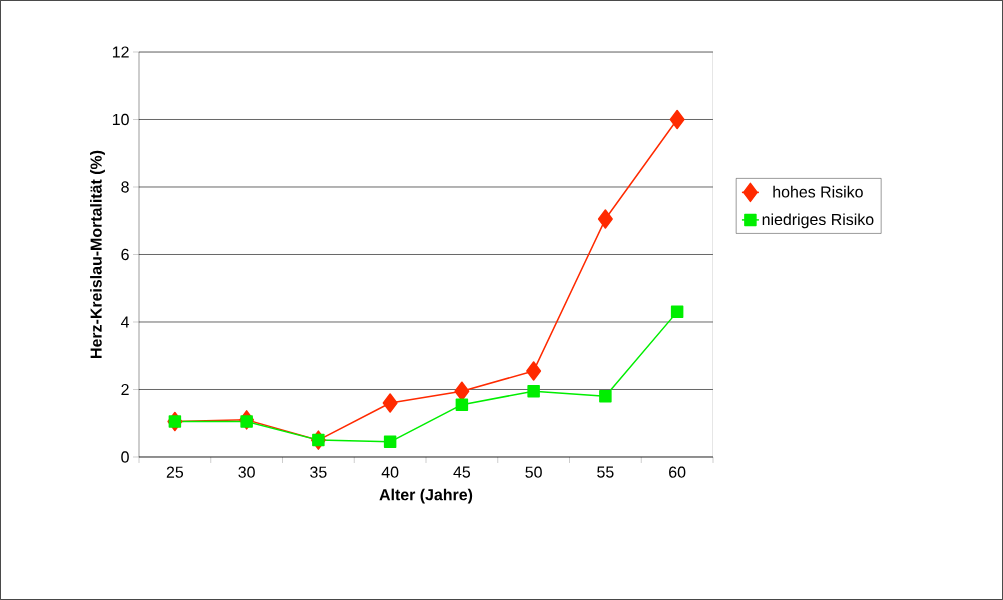 The height and width of the screenshot is (600, 1003). Describe the element at coordinates (125, 254) in the screenshot. I see `y-tick-label: 6` at that location.